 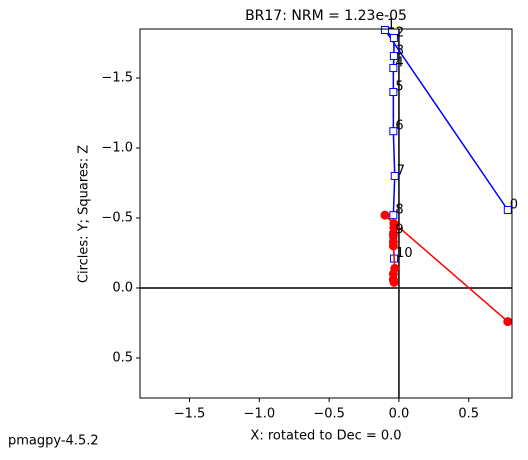 I want to click on y-tick-label: −0.5, so click(x=117, y=217).